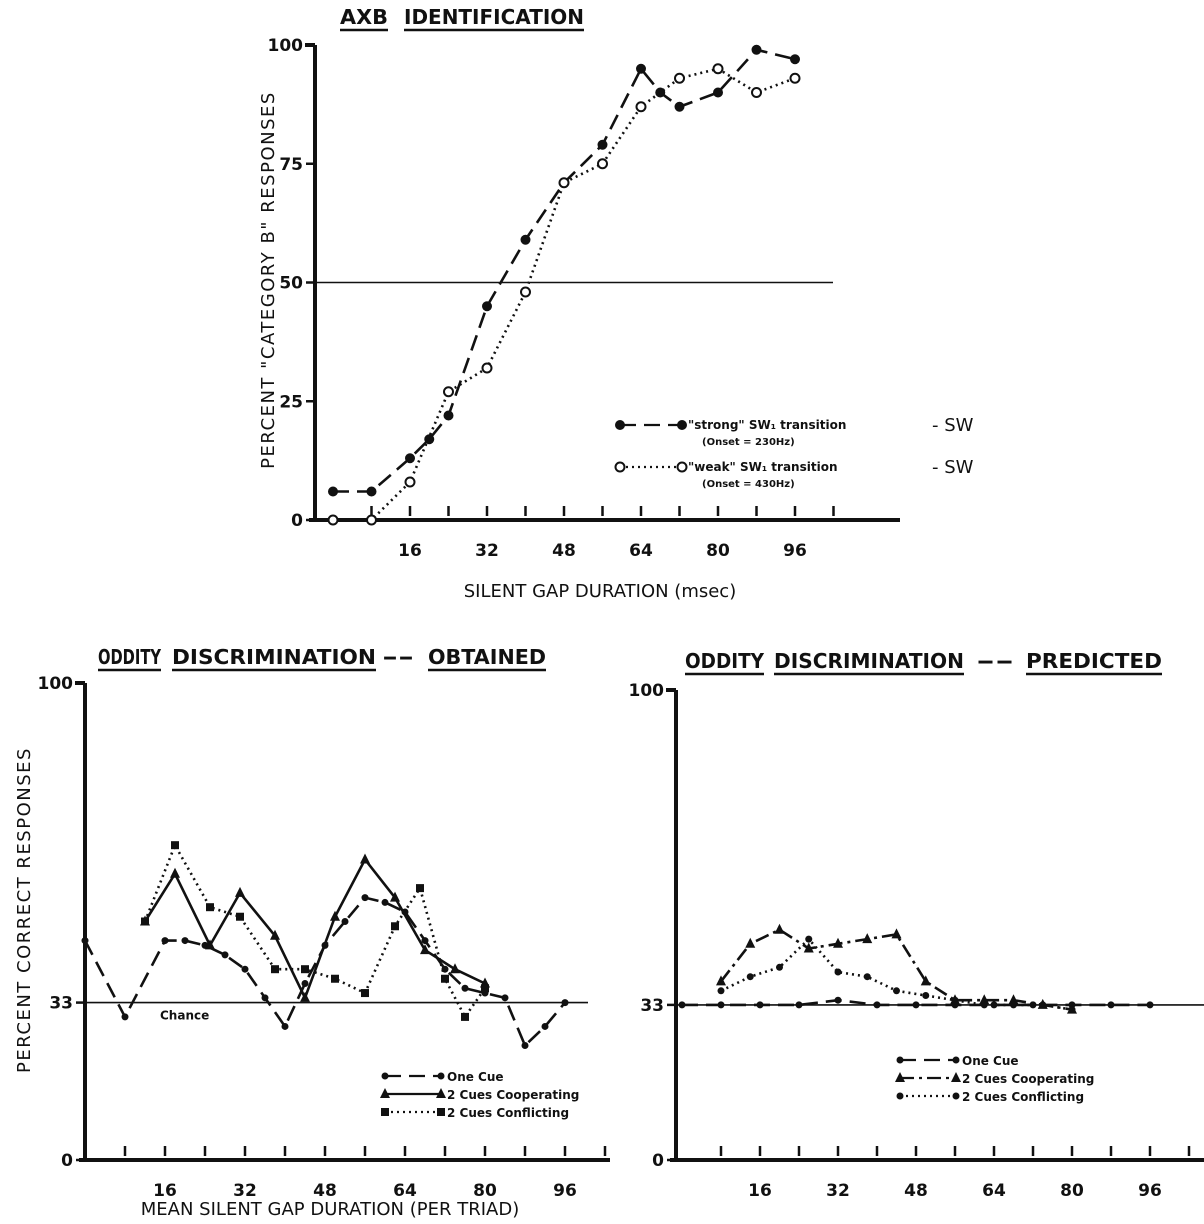 Image resolution: width=1204 pixels, height=1224 pixels. I want to click on x-axis-label: MEAN SILENT GAP DURATION (PER TRIAD), so click(330, 1209).